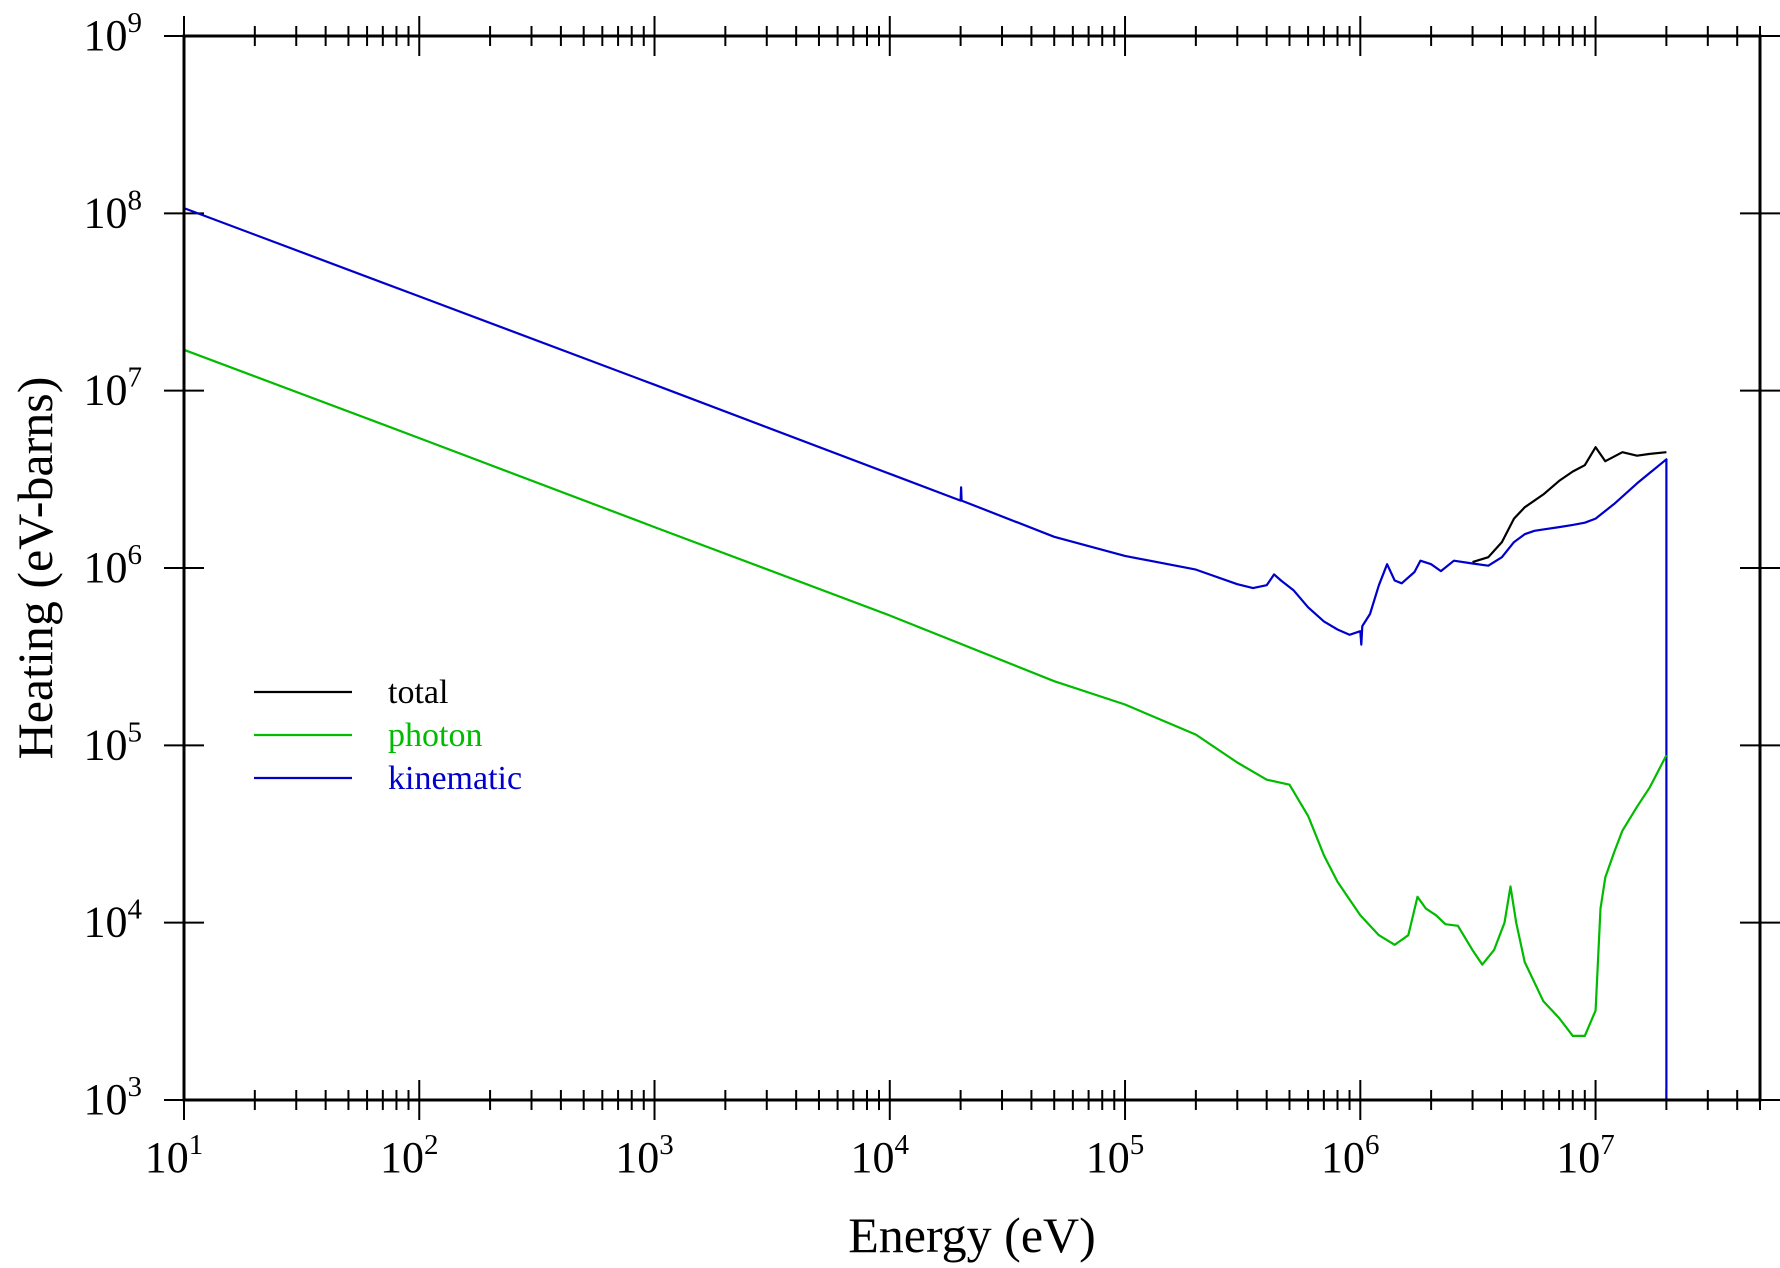 The height and width of the screenshot is (1268, 1780). What do you see at coordinates (1569, 505) in the screenshot?
I see `series-line-total` at bounding box center [1569, 505].